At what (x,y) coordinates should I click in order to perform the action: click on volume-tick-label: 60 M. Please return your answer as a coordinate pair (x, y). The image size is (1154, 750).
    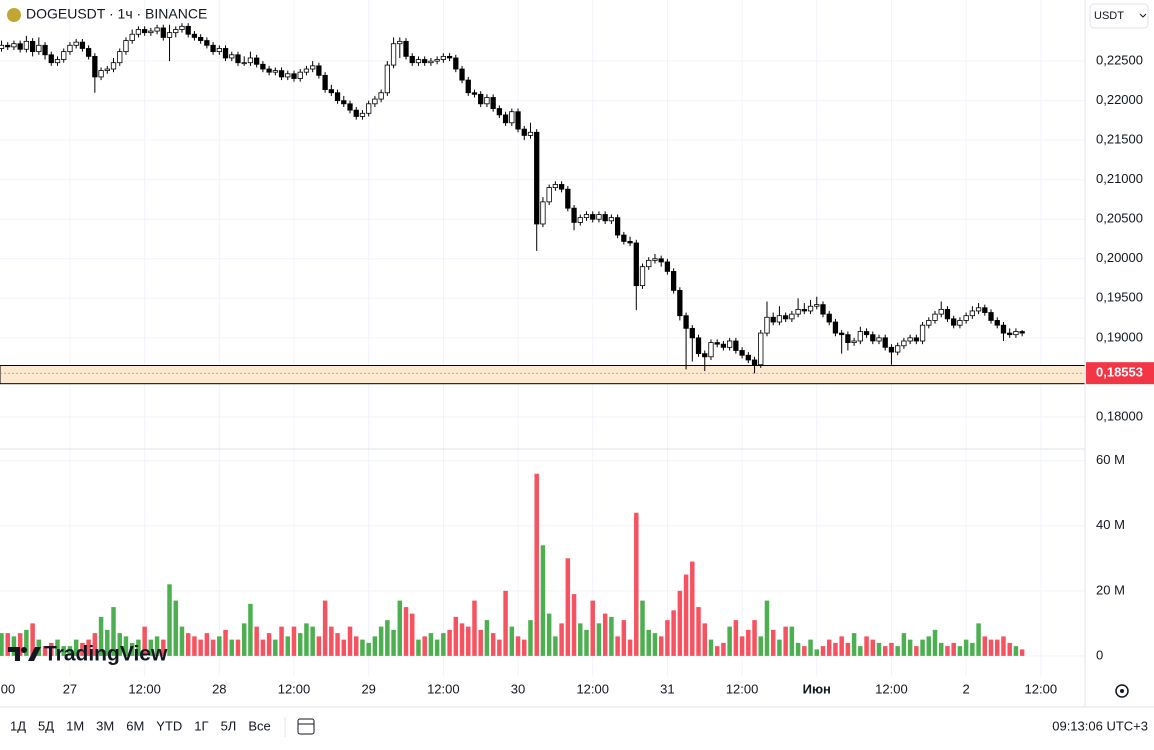
    Looking at the image, I should click on (1110, 459).